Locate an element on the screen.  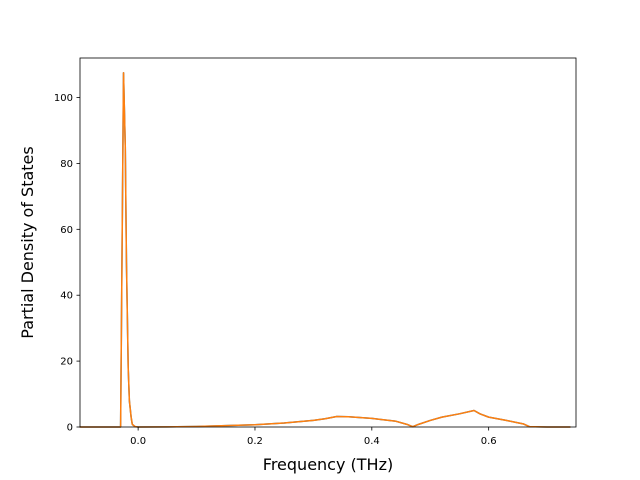
x-tick-label: 0.4 is located at coordinates (372, 441).